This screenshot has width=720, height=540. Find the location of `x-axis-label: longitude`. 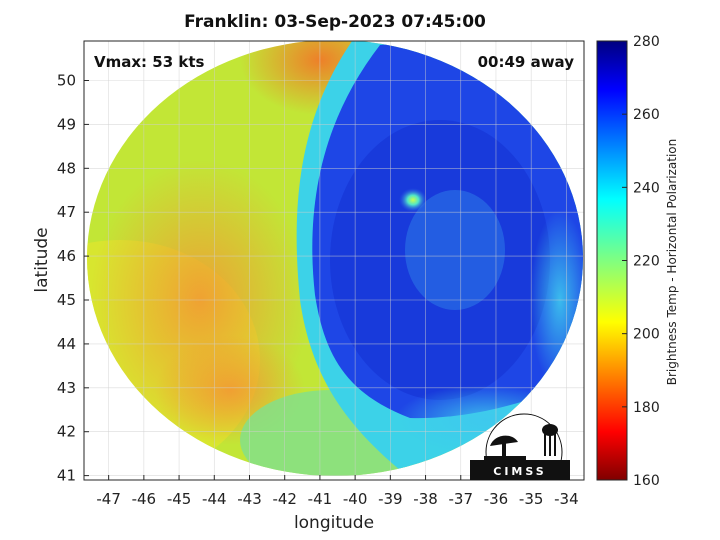

x-axis-label: longitude is located at coordinates (334, 523).